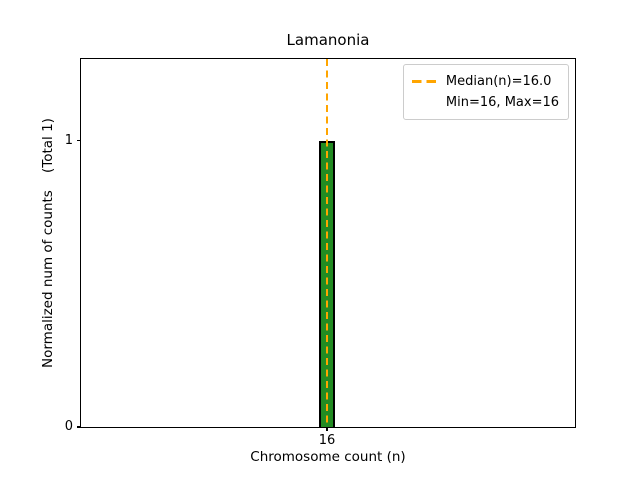 The width and height of the screenshot is (640, 480). I want to click on legend-row-minmax: Min=16, Max=16, so click(485, 102).